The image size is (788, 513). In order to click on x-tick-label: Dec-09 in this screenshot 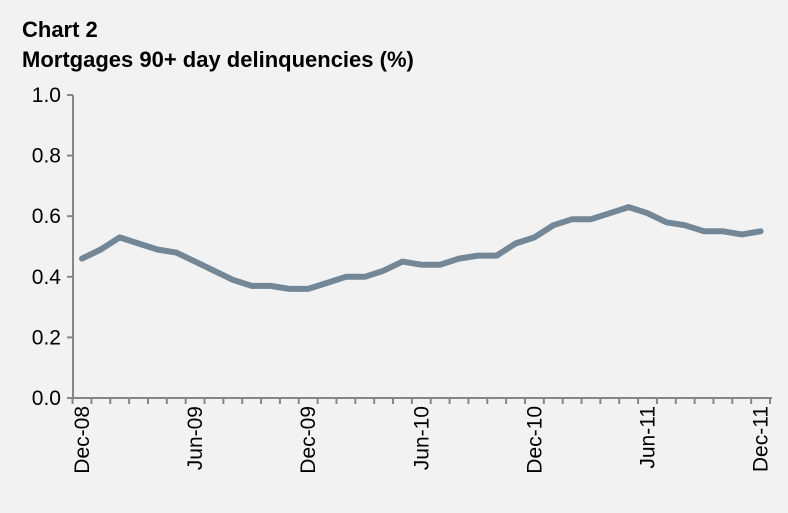, I will do `click(308, 440)`.